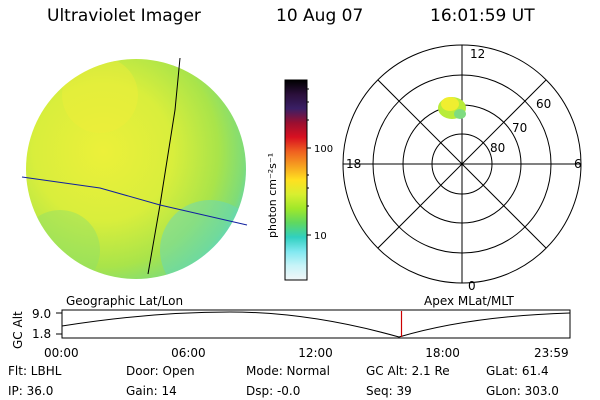 The width and height of the screenshot is (600, 400). I want to click on info-glat: GLat: 61.4, so click(517, 371).